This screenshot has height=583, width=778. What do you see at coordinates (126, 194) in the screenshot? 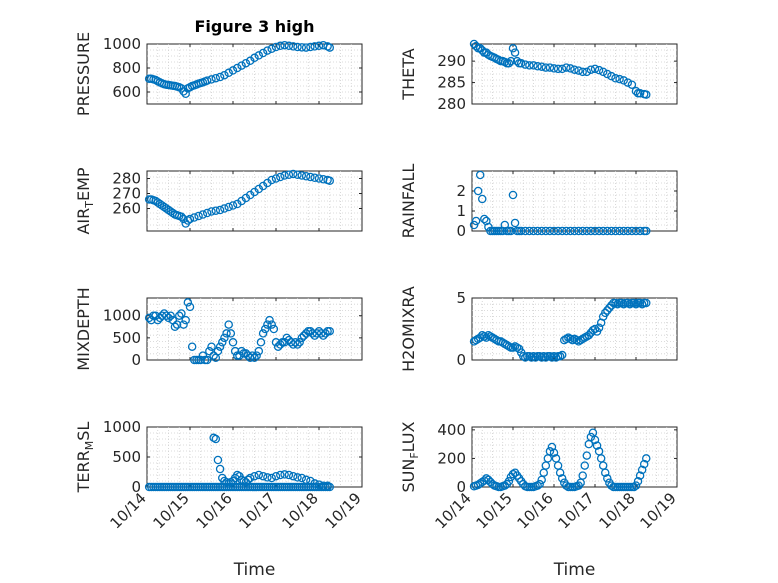
I see `y-tick-label: 270` at bounding box center [126, 194].